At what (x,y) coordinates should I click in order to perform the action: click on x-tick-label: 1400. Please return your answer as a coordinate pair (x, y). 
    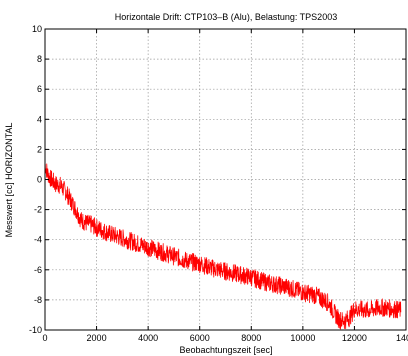
    Looking at the image, I should click on (402, 338).